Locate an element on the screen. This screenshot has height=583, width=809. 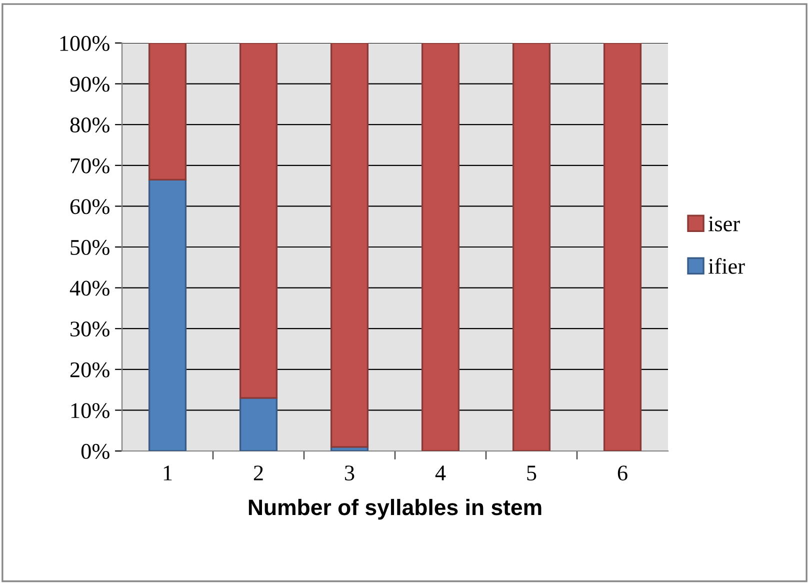
legend-label: iser is located at coordinates (724, 224).